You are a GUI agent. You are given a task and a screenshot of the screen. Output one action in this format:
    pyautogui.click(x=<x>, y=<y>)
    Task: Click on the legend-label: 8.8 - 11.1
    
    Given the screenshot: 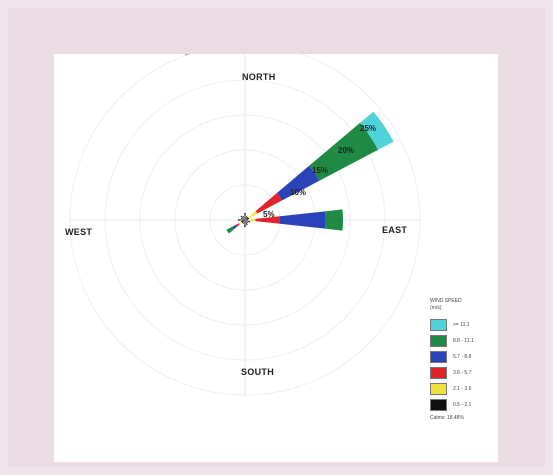 What is the action you would take?
    pyautogui.click(x=463, y=341)
    